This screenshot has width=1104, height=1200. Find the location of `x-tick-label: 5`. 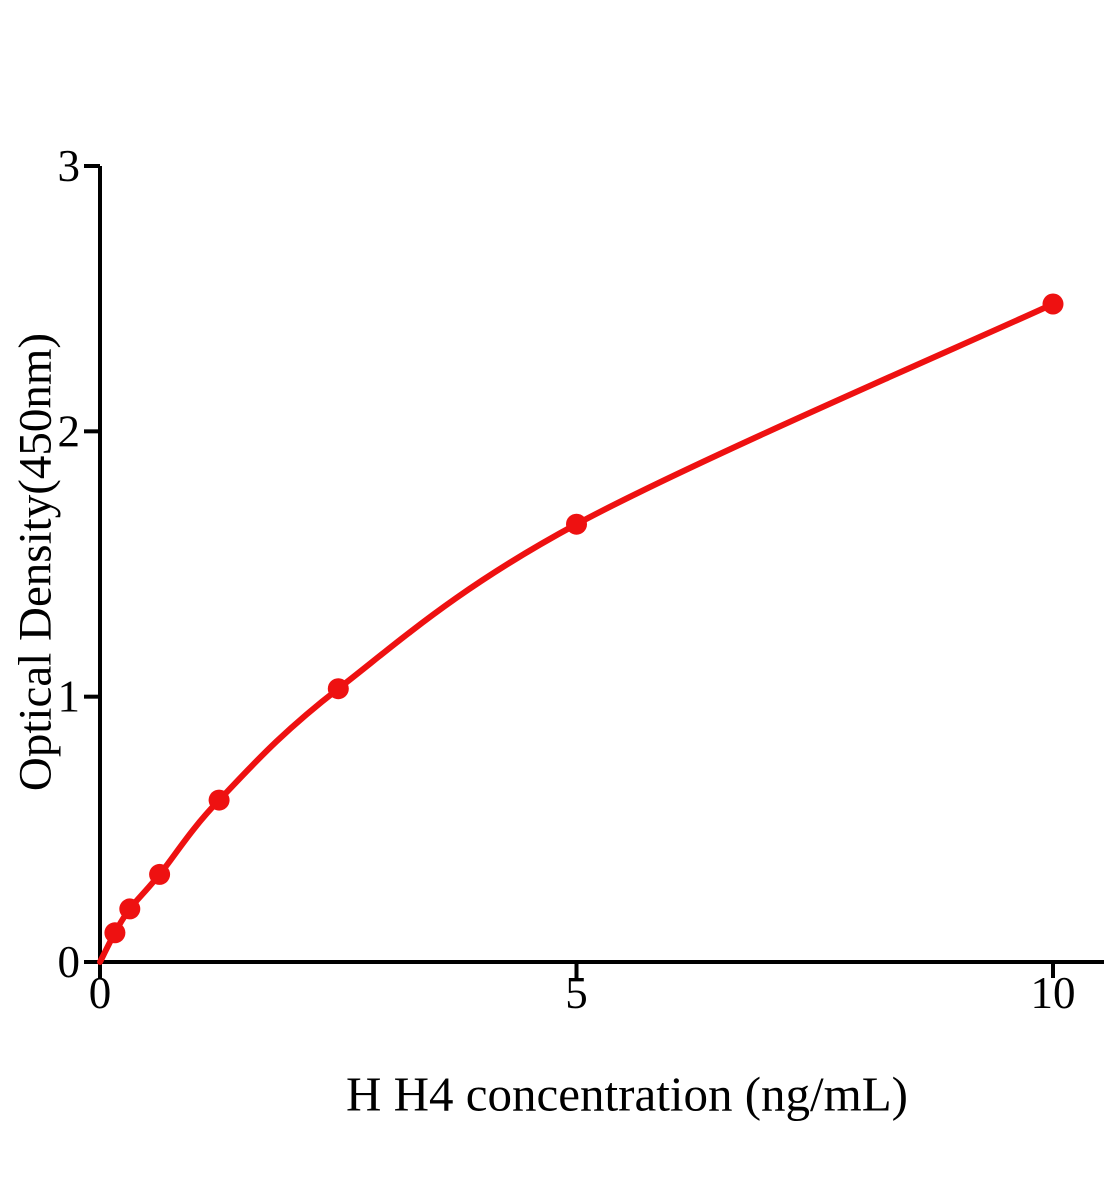

x-tick-label: 5 is located at coordinates (576, 993).